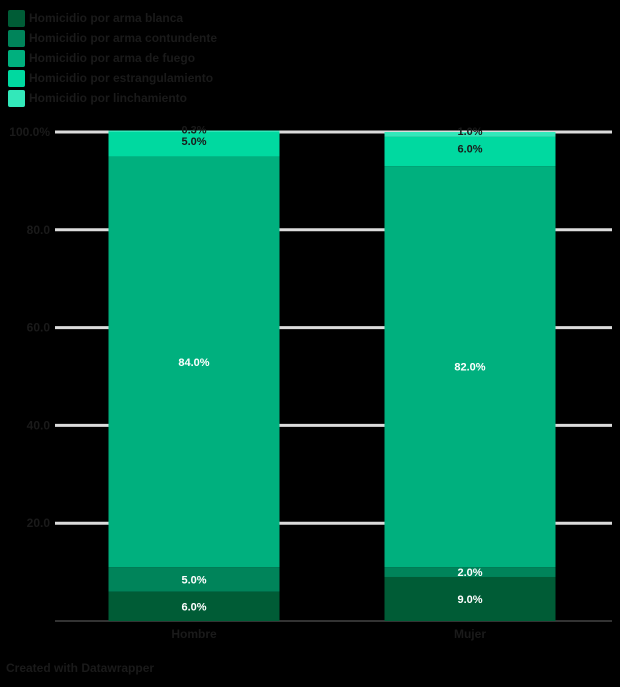 The height and width of the screenshot is (687, 620). Describe the element at coordinates (39, 328) in the screenshot. I see `y-tick-label: 60.0` at that location.